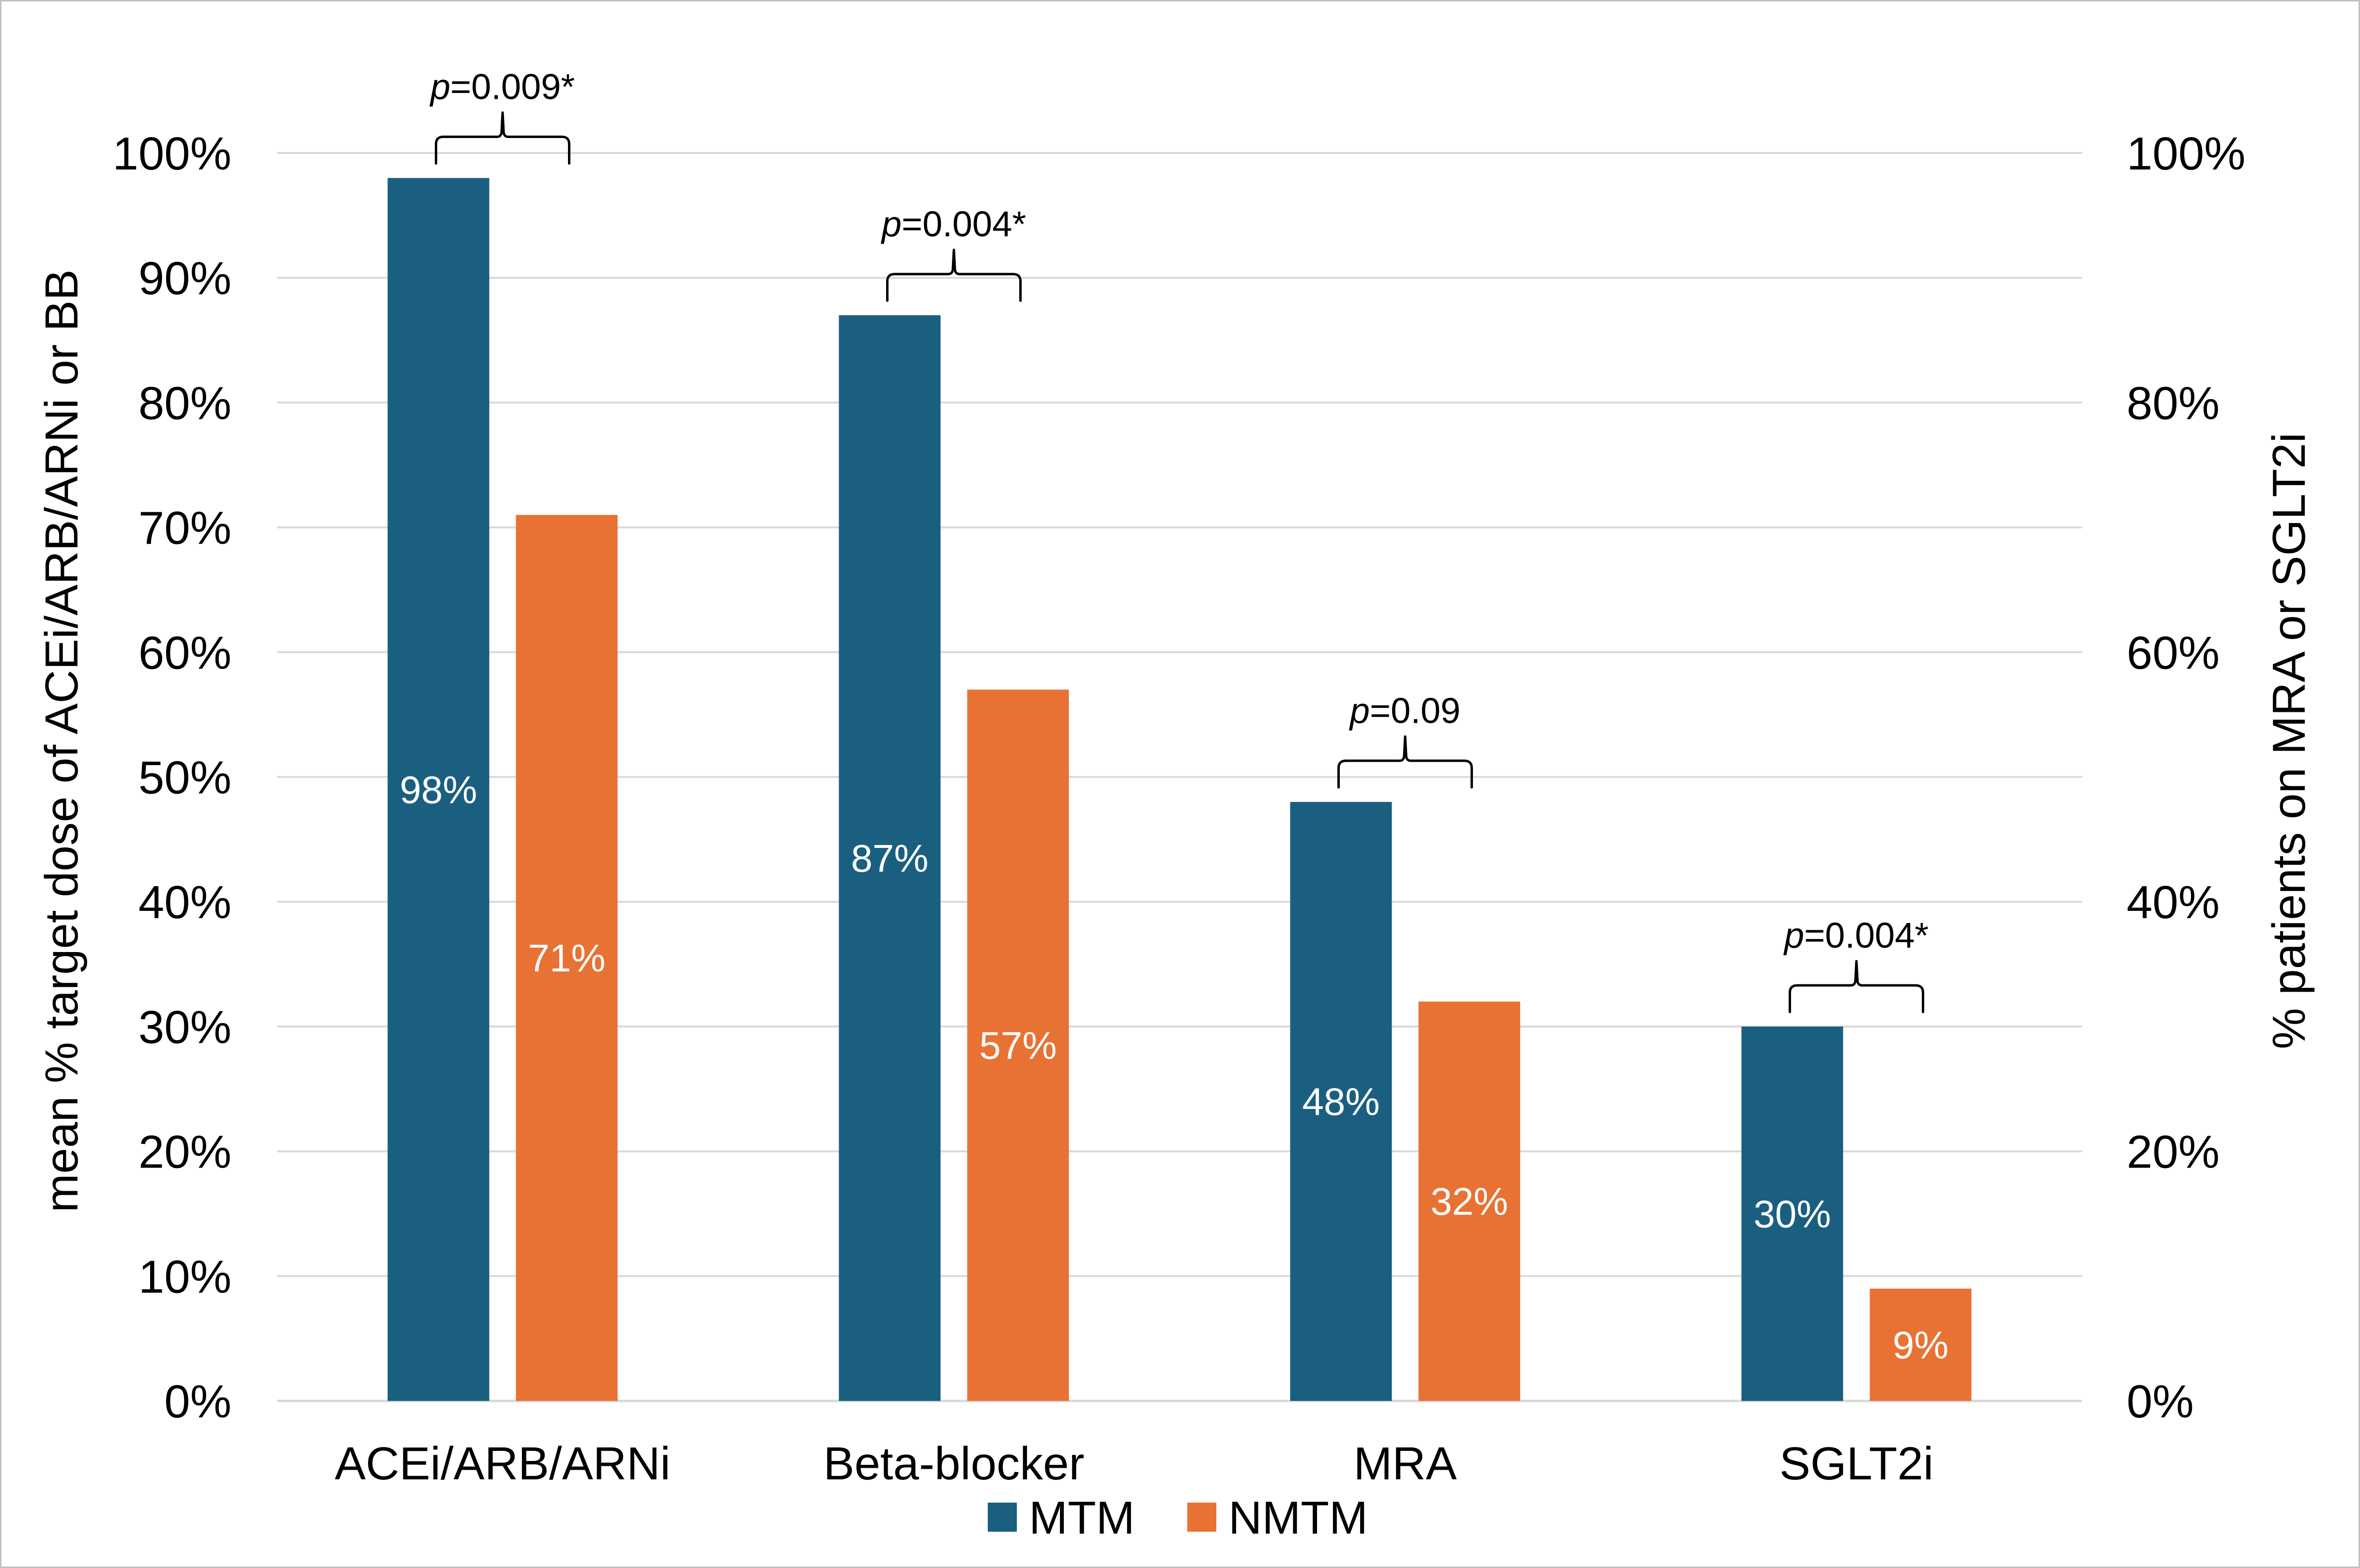 The height and width of the screenshot is (1568, 2360). Describe the element at coordinates (1298, 1518) in the screenshot. I see `legend-label-nmtm: NMTM` at that location.